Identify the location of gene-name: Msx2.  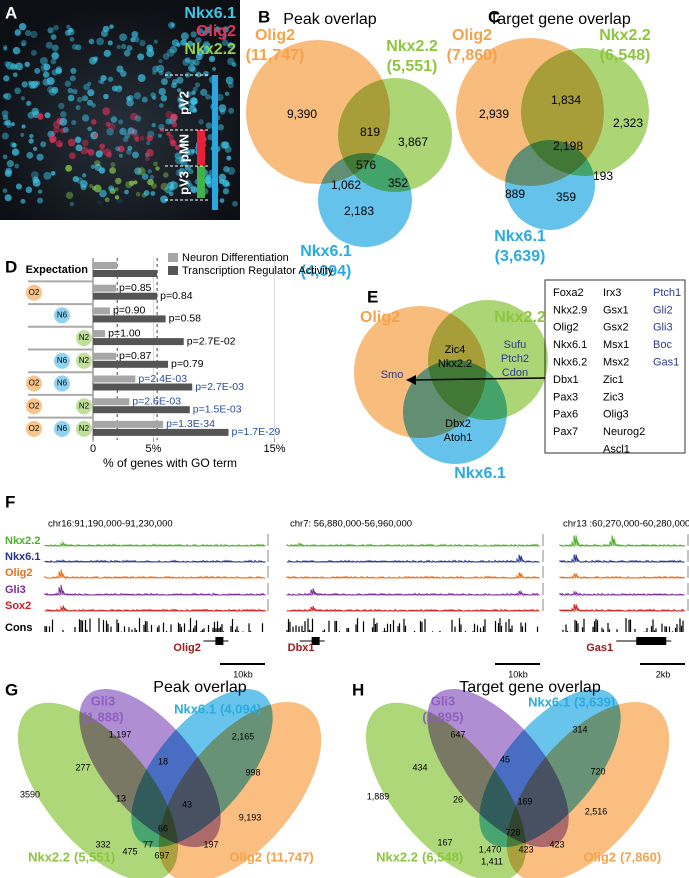
(616, 363).